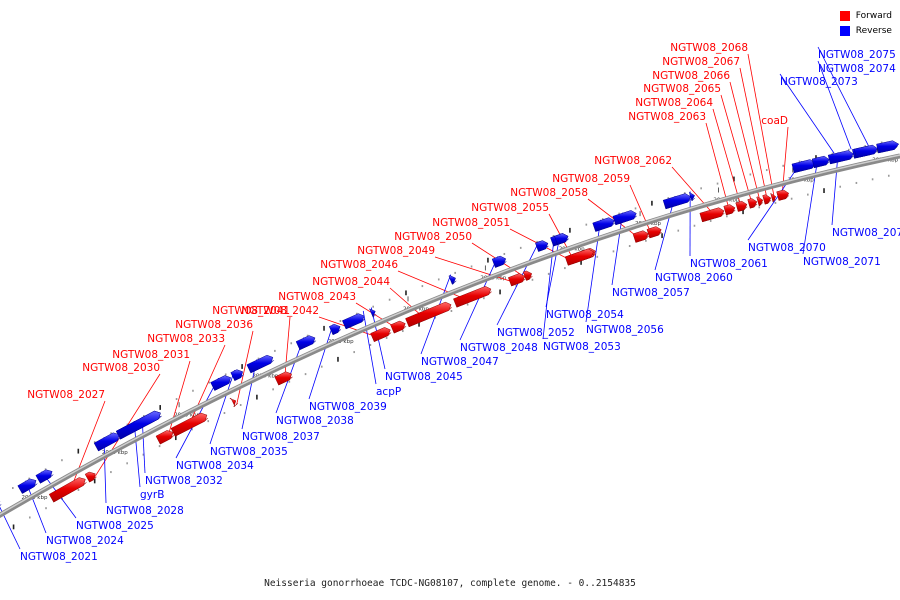  What do you see at coordinates (335, 329) in the screenshot?
I see `gene-NGTW08_2039` at bounding box center [335, 329].